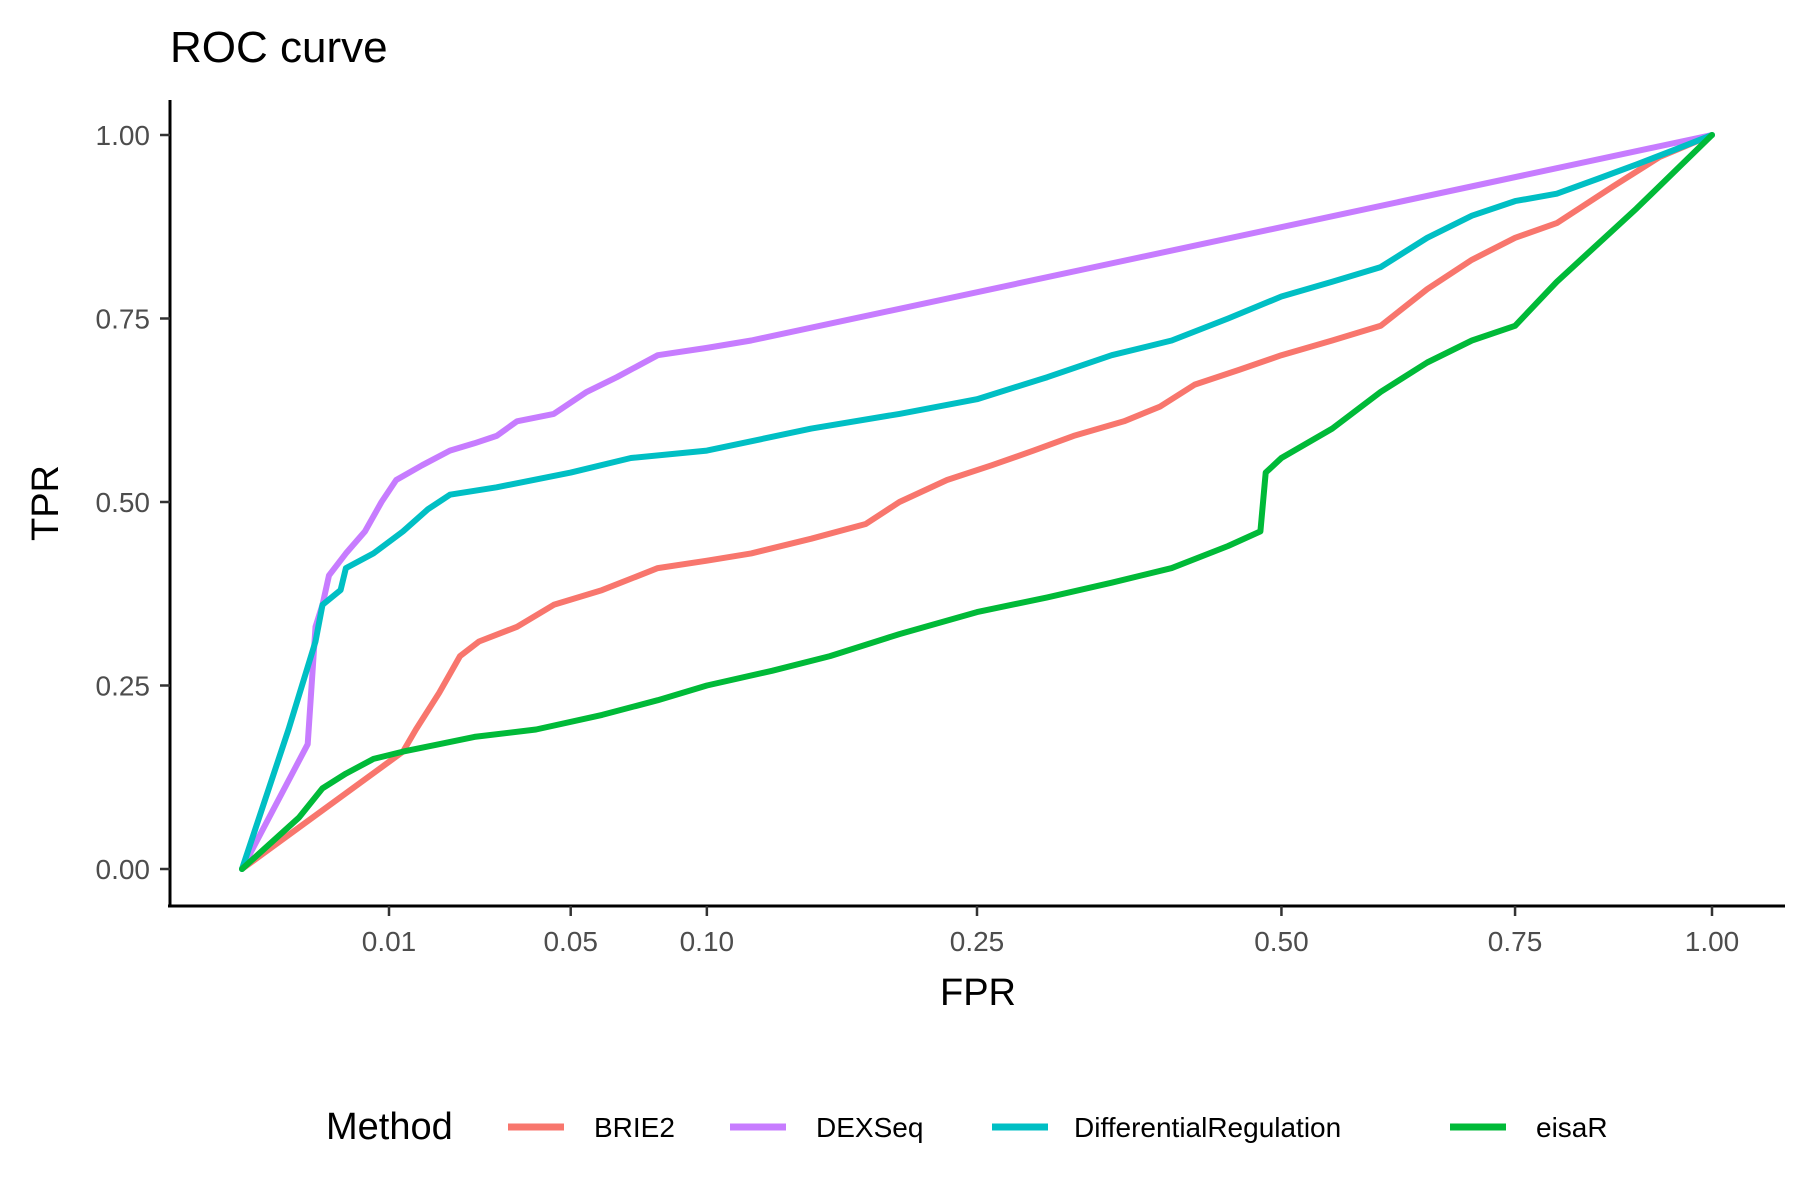  I want to click on y-tick-label: 0.75, so click(123, 319).